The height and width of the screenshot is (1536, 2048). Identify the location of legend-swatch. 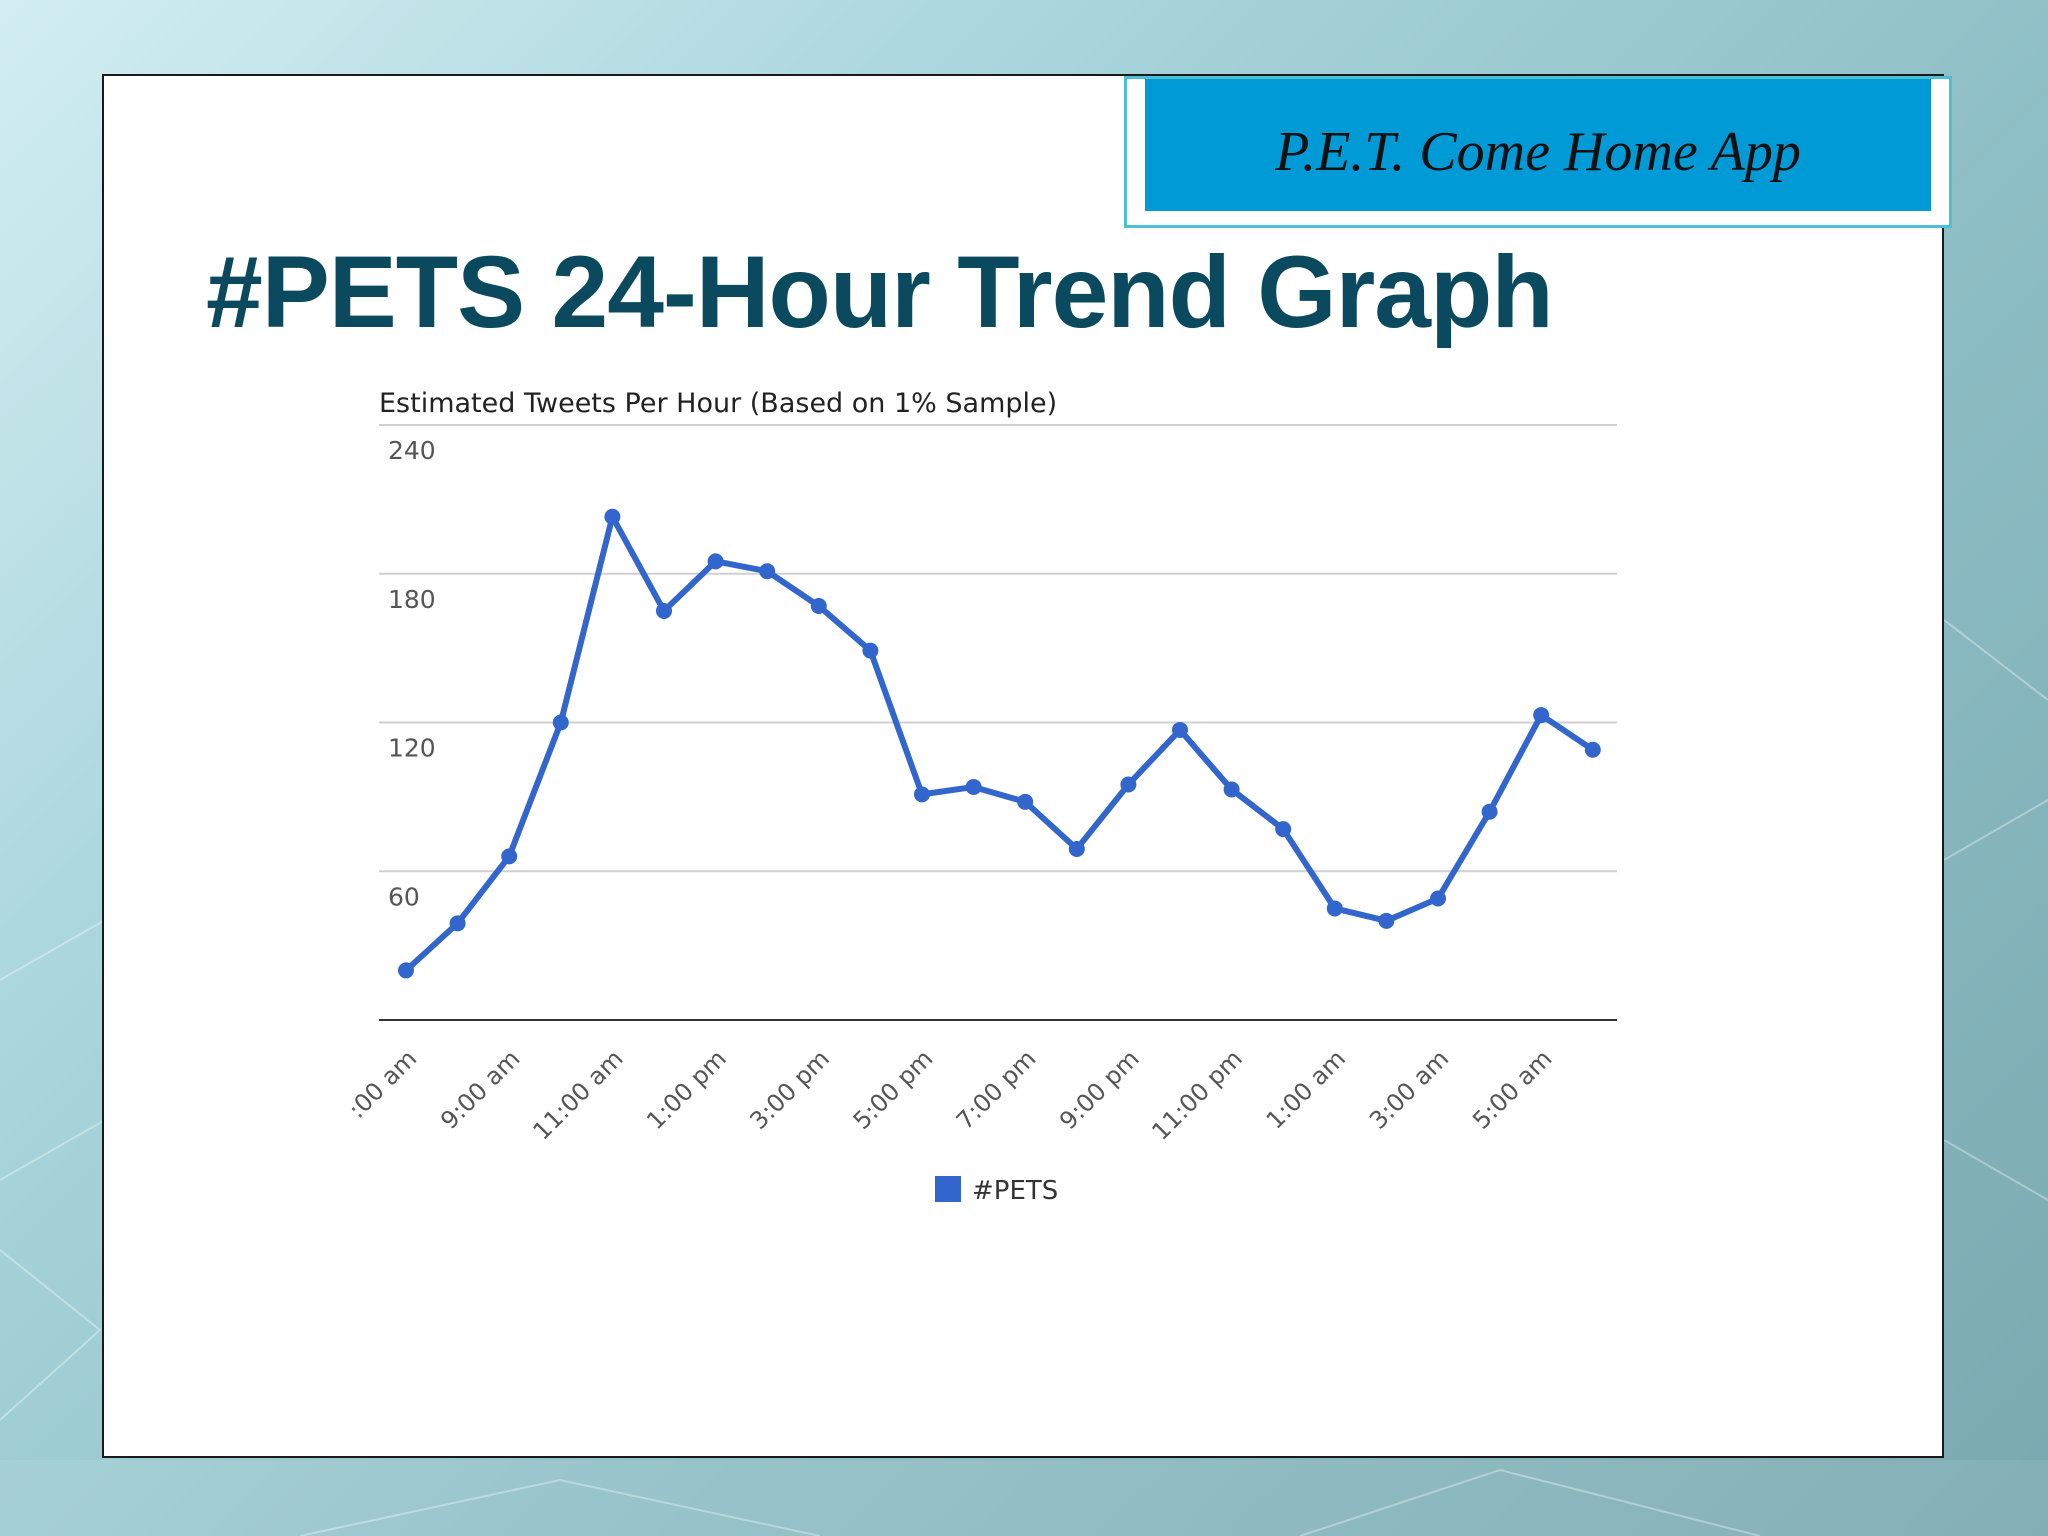
(948, 1189).